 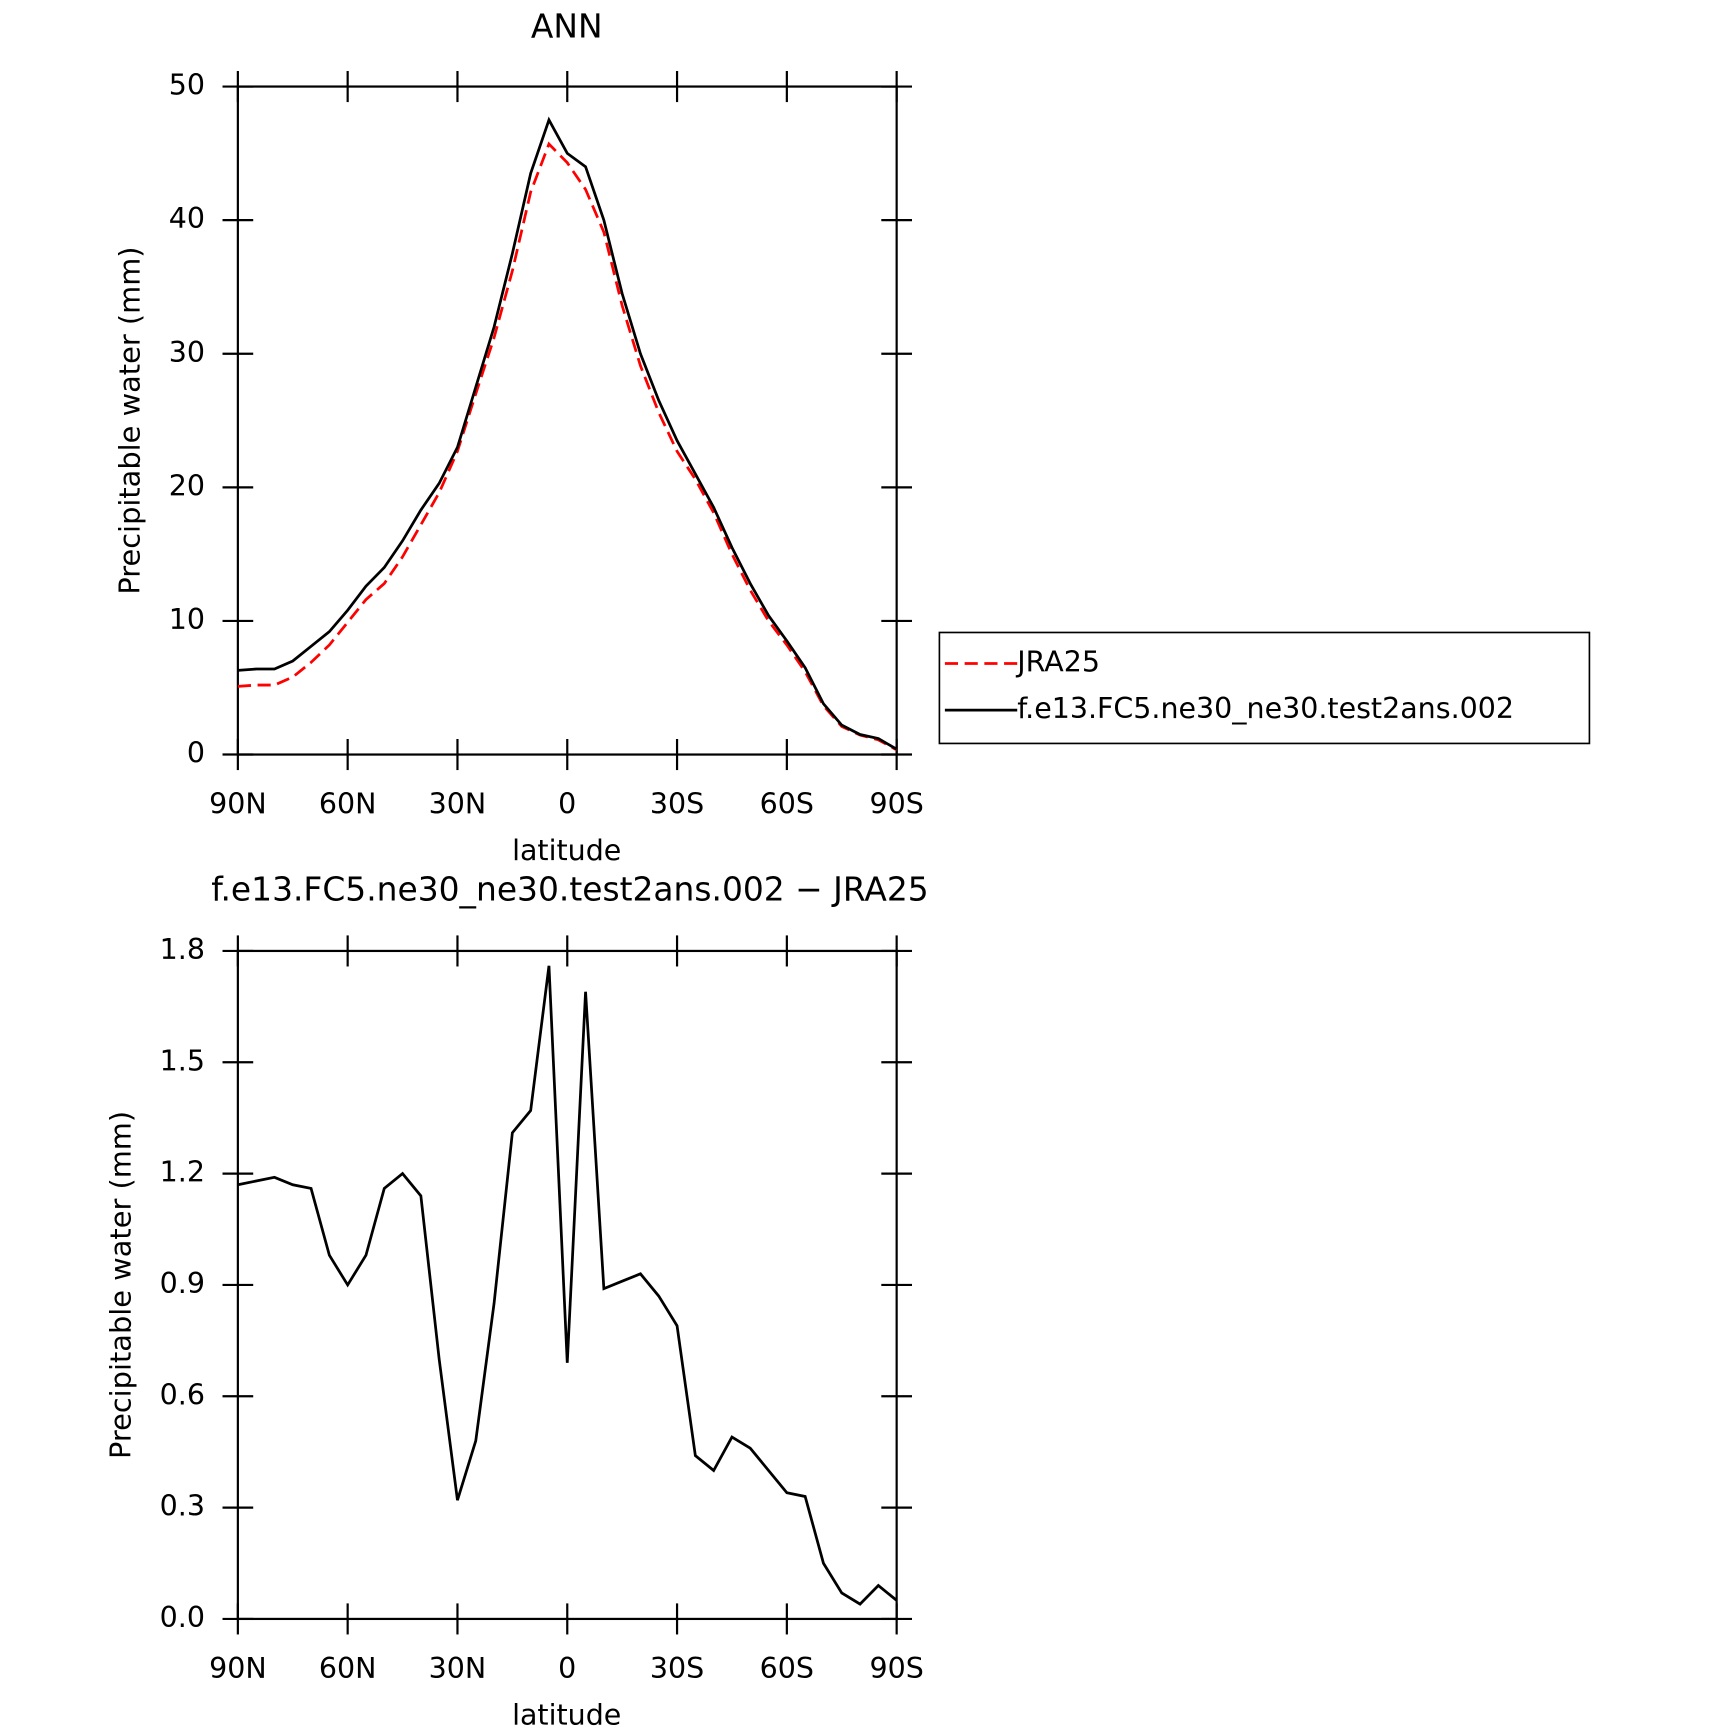 I want to click on y-tick-label: 0.3, so click(x=182, y=1505).